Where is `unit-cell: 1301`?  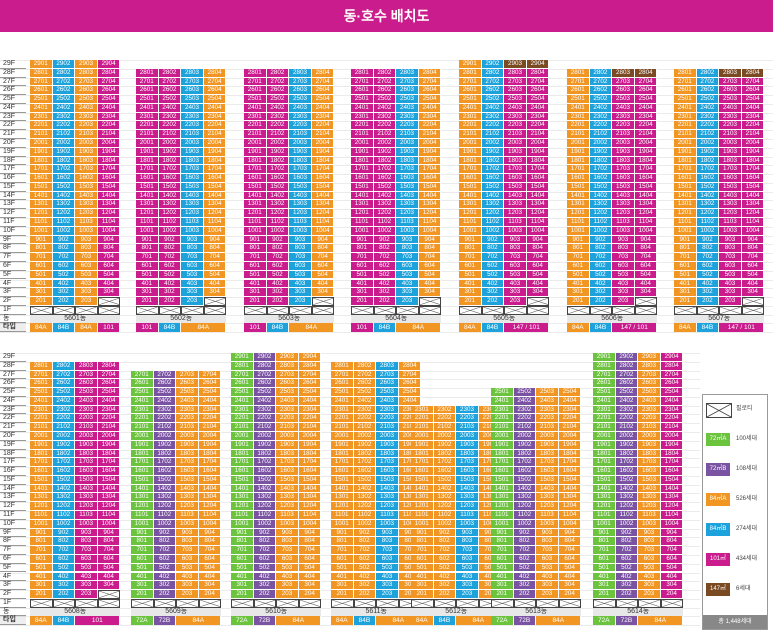 unit-cell: 1301 is located at coordinates (685, 205).